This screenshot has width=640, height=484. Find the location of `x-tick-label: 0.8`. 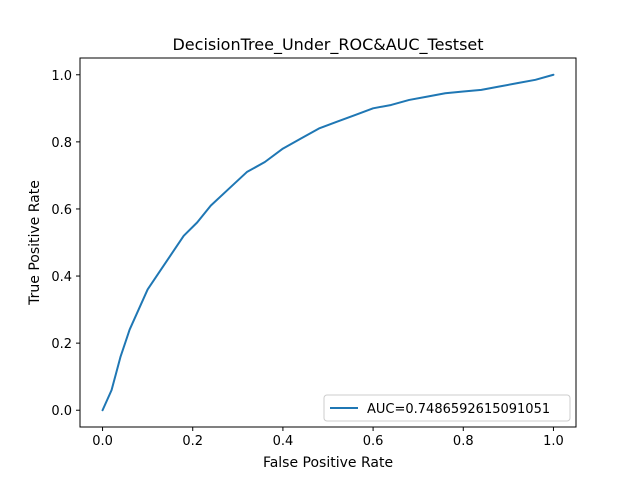

x-tick-label: 0.8 is located at coordinates (463, 441).